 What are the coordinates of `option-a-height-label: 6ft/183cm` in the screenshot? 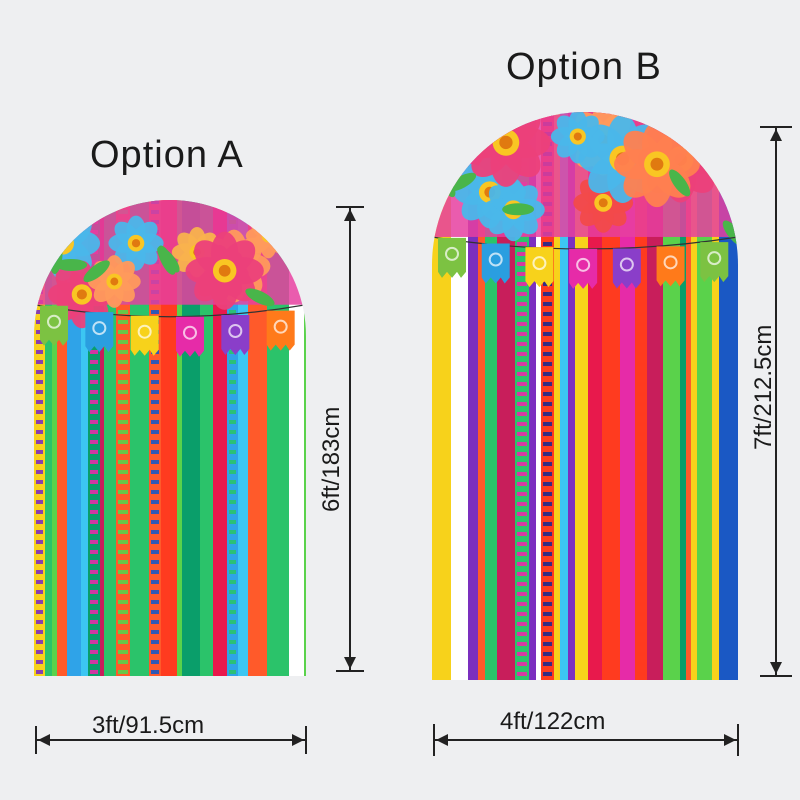 It's located at (331, 459).